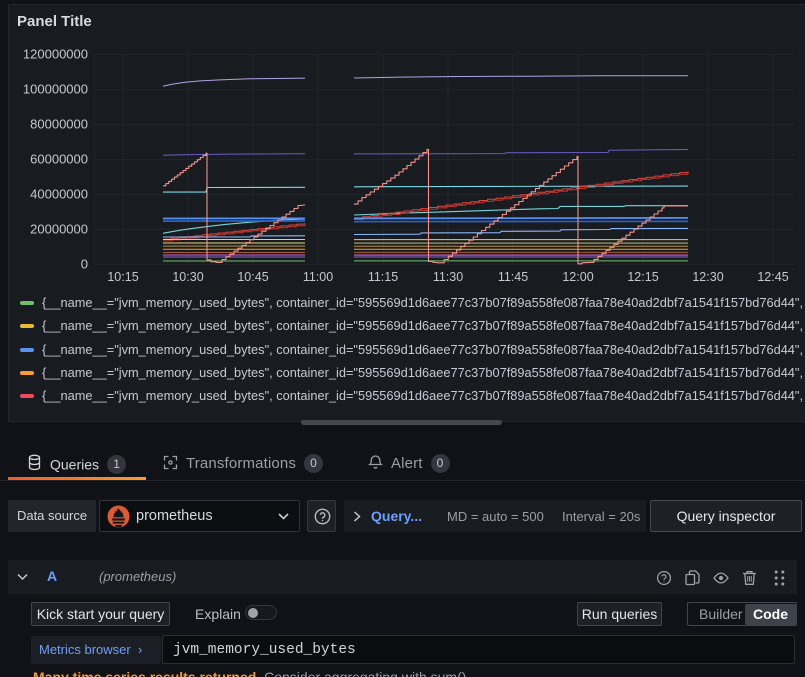  What do you see at coordinates (59, 124) in the screenshot?
I see `svg-text: 80000000` at bounding box center [59, 124].